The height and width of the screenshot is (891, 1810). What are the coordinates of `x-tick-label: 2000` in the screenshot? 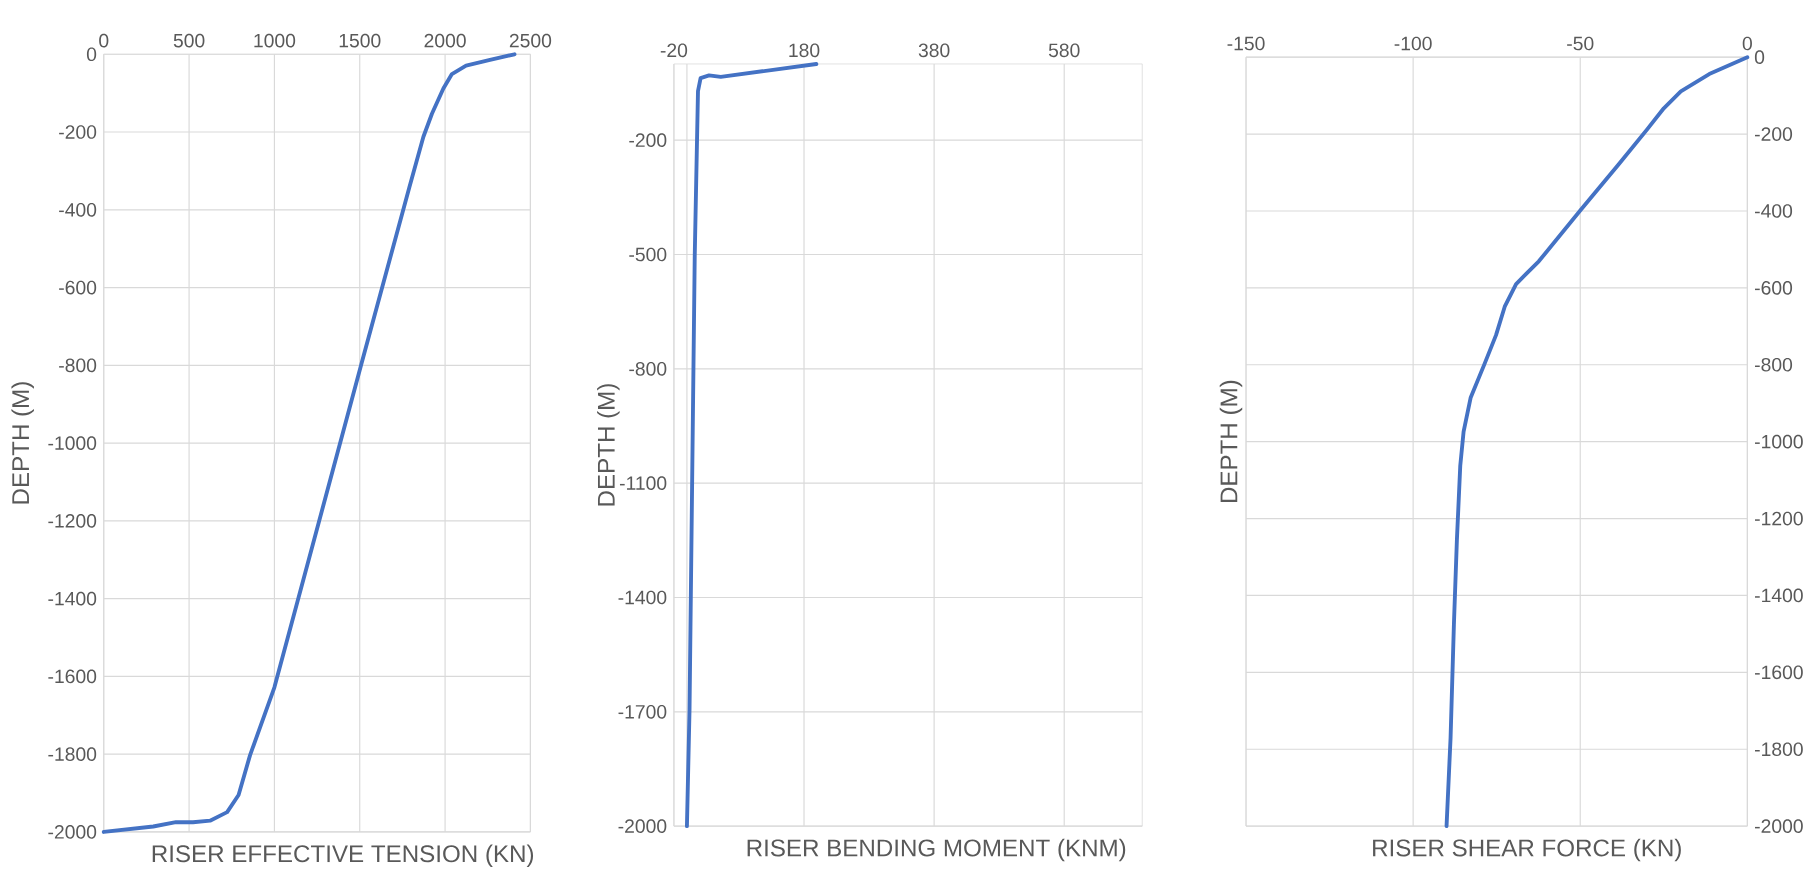 It's located at (445, 40).